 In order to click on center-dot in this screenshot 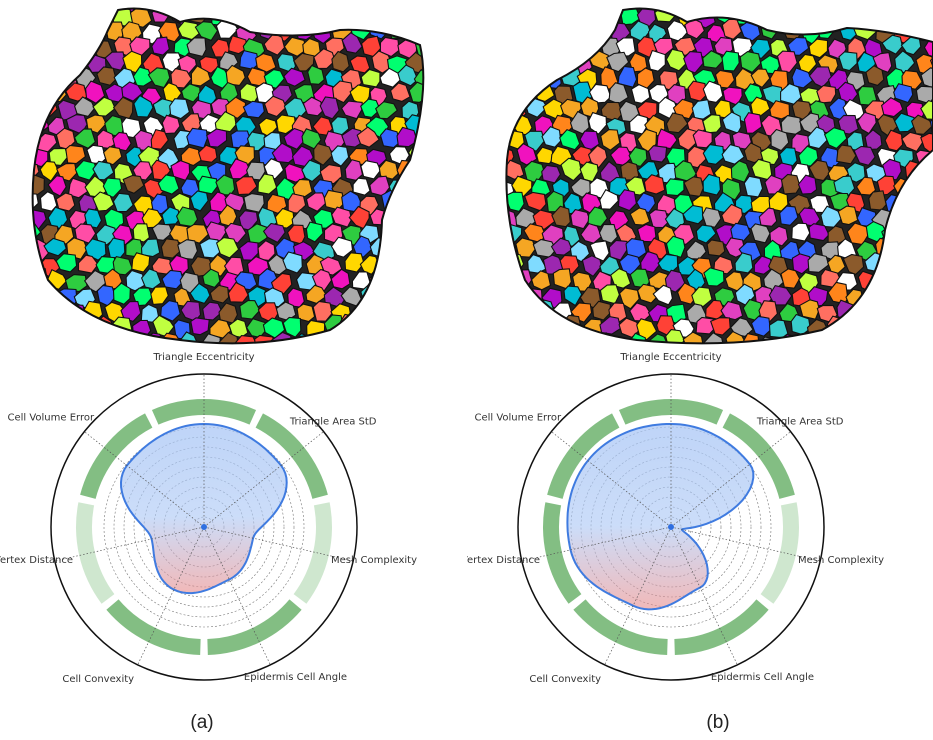, I will do `click(671, 527)`.